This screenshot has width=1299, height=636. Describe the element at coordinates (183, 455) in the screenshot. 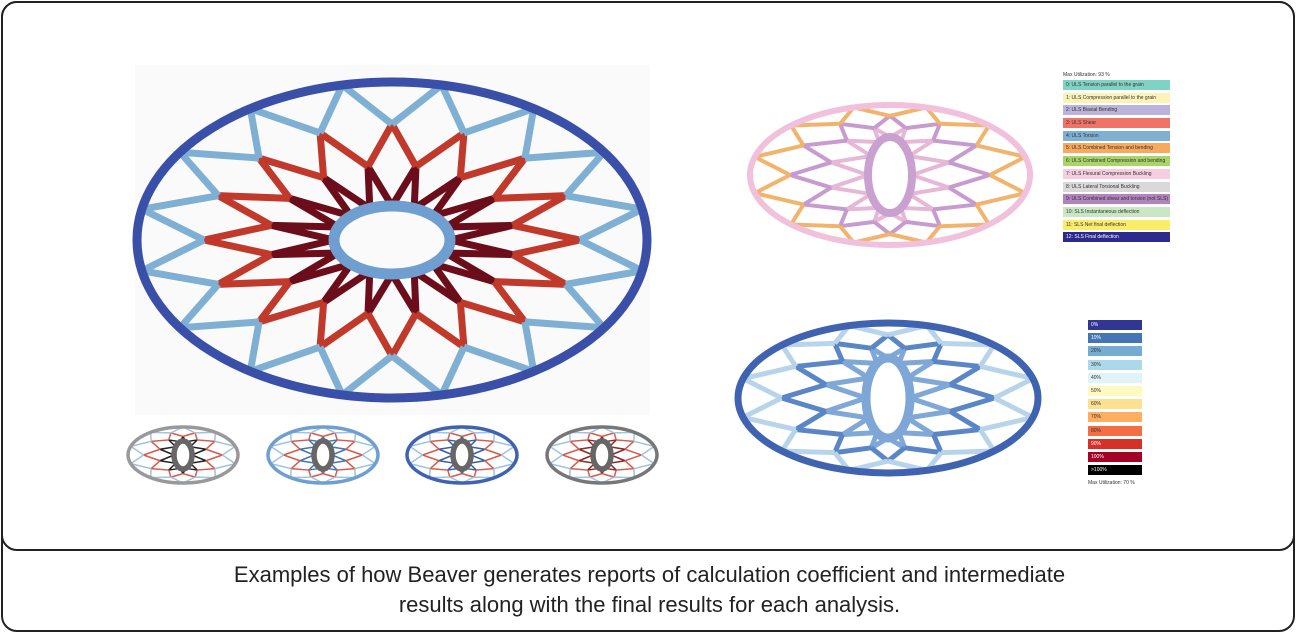

I see `outer-ring` at that location.